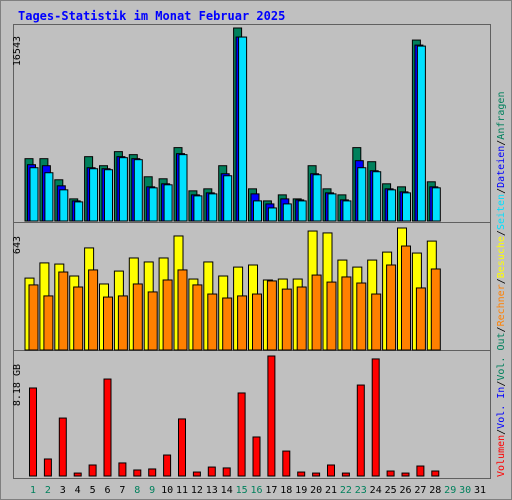 Image resolution: width=512 pixels, height=500 pixels. Describe the element at coordinates (242, 490) in the screenshot. I see `x-tick-label: 15` at that location.